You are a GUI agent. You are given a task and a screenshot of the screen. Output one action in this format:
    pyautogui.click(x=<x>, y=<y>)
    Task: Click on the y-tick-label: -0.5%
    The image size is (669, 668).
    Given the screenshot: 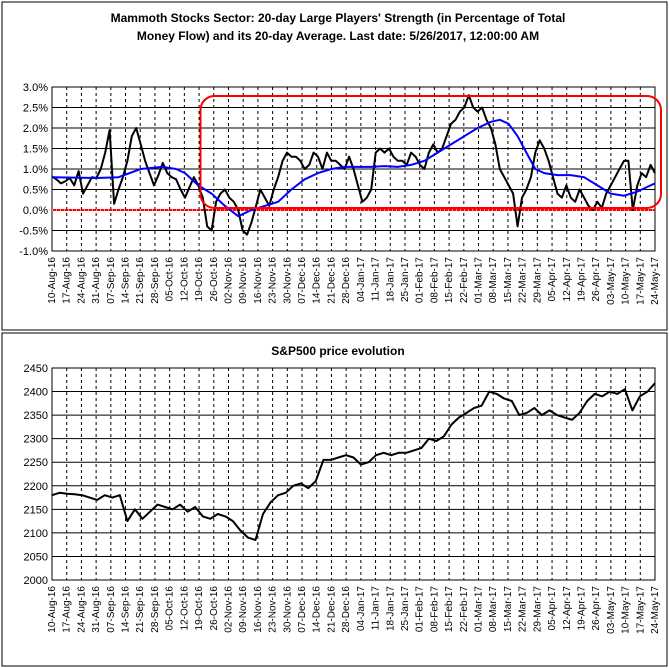 What is the action you would take?
    pyautogui.click(x=33, y=232)
    